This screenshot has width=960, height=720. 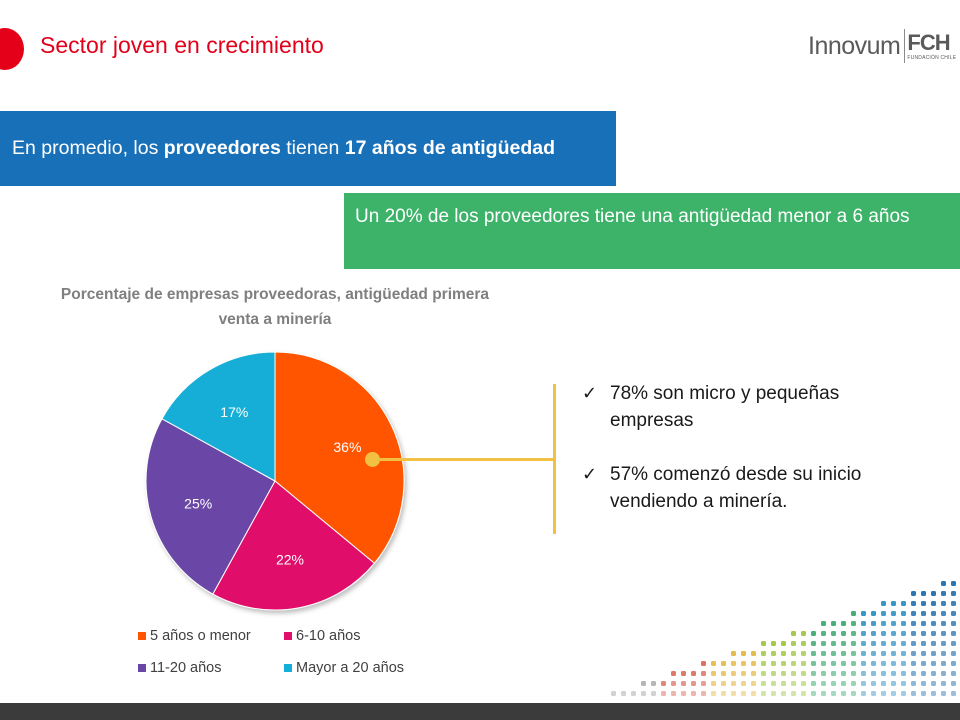 I want to click on logo-separator, so click(x=905, y=46).